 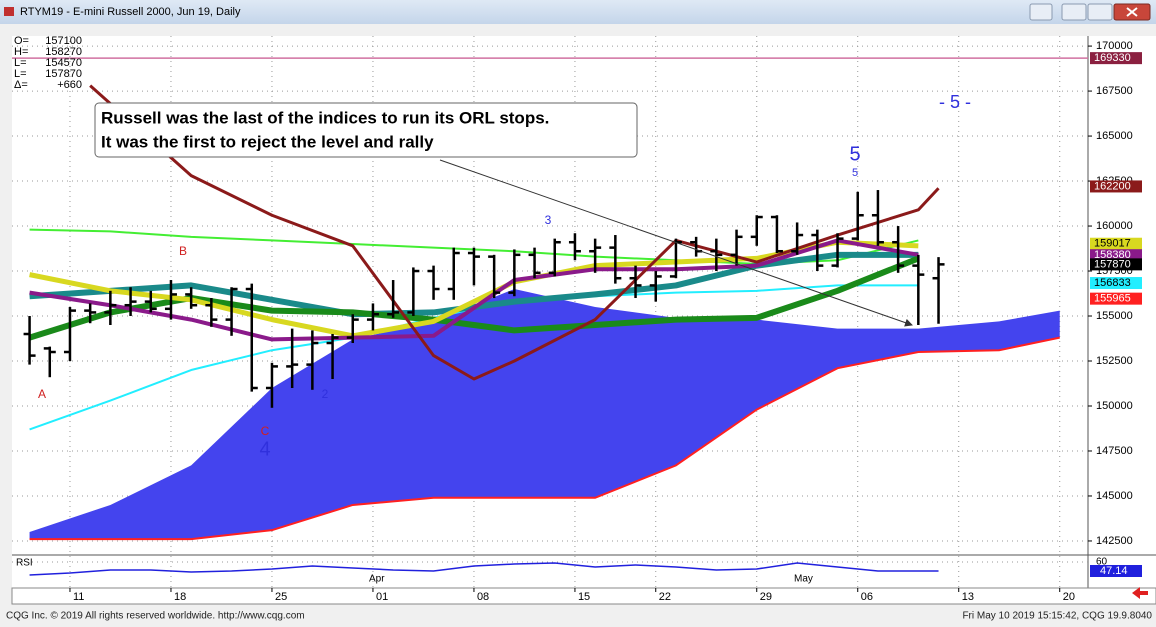 What do you see at coordinates (1114, 496) in the screenshot?
I see `y-tick-label: 145000` at bounding box center [1114, 496].